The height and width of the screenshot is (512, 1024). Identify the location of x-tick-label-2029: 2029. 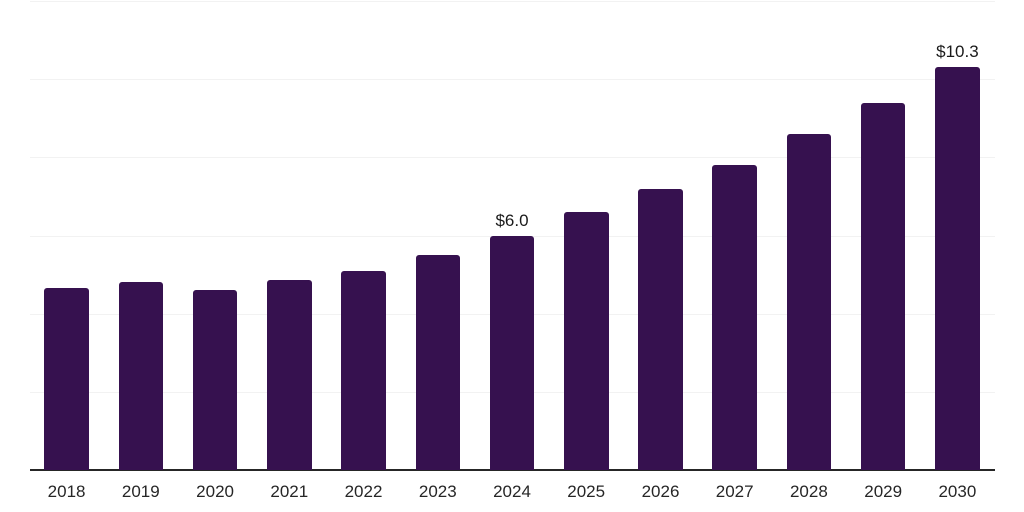
(883, 491).